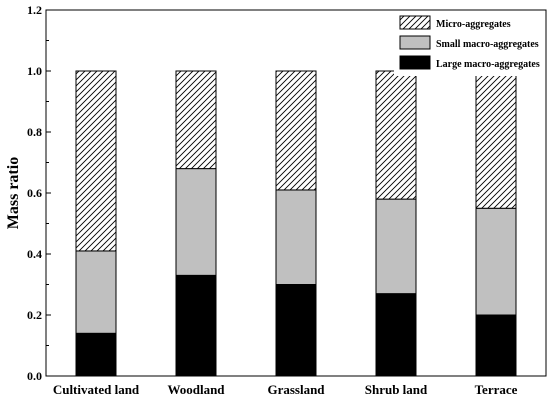  Describe the element at coordinates (296, 330) in the screenshot. I see `bar-grassland-large-macro-aggregates` at that location.